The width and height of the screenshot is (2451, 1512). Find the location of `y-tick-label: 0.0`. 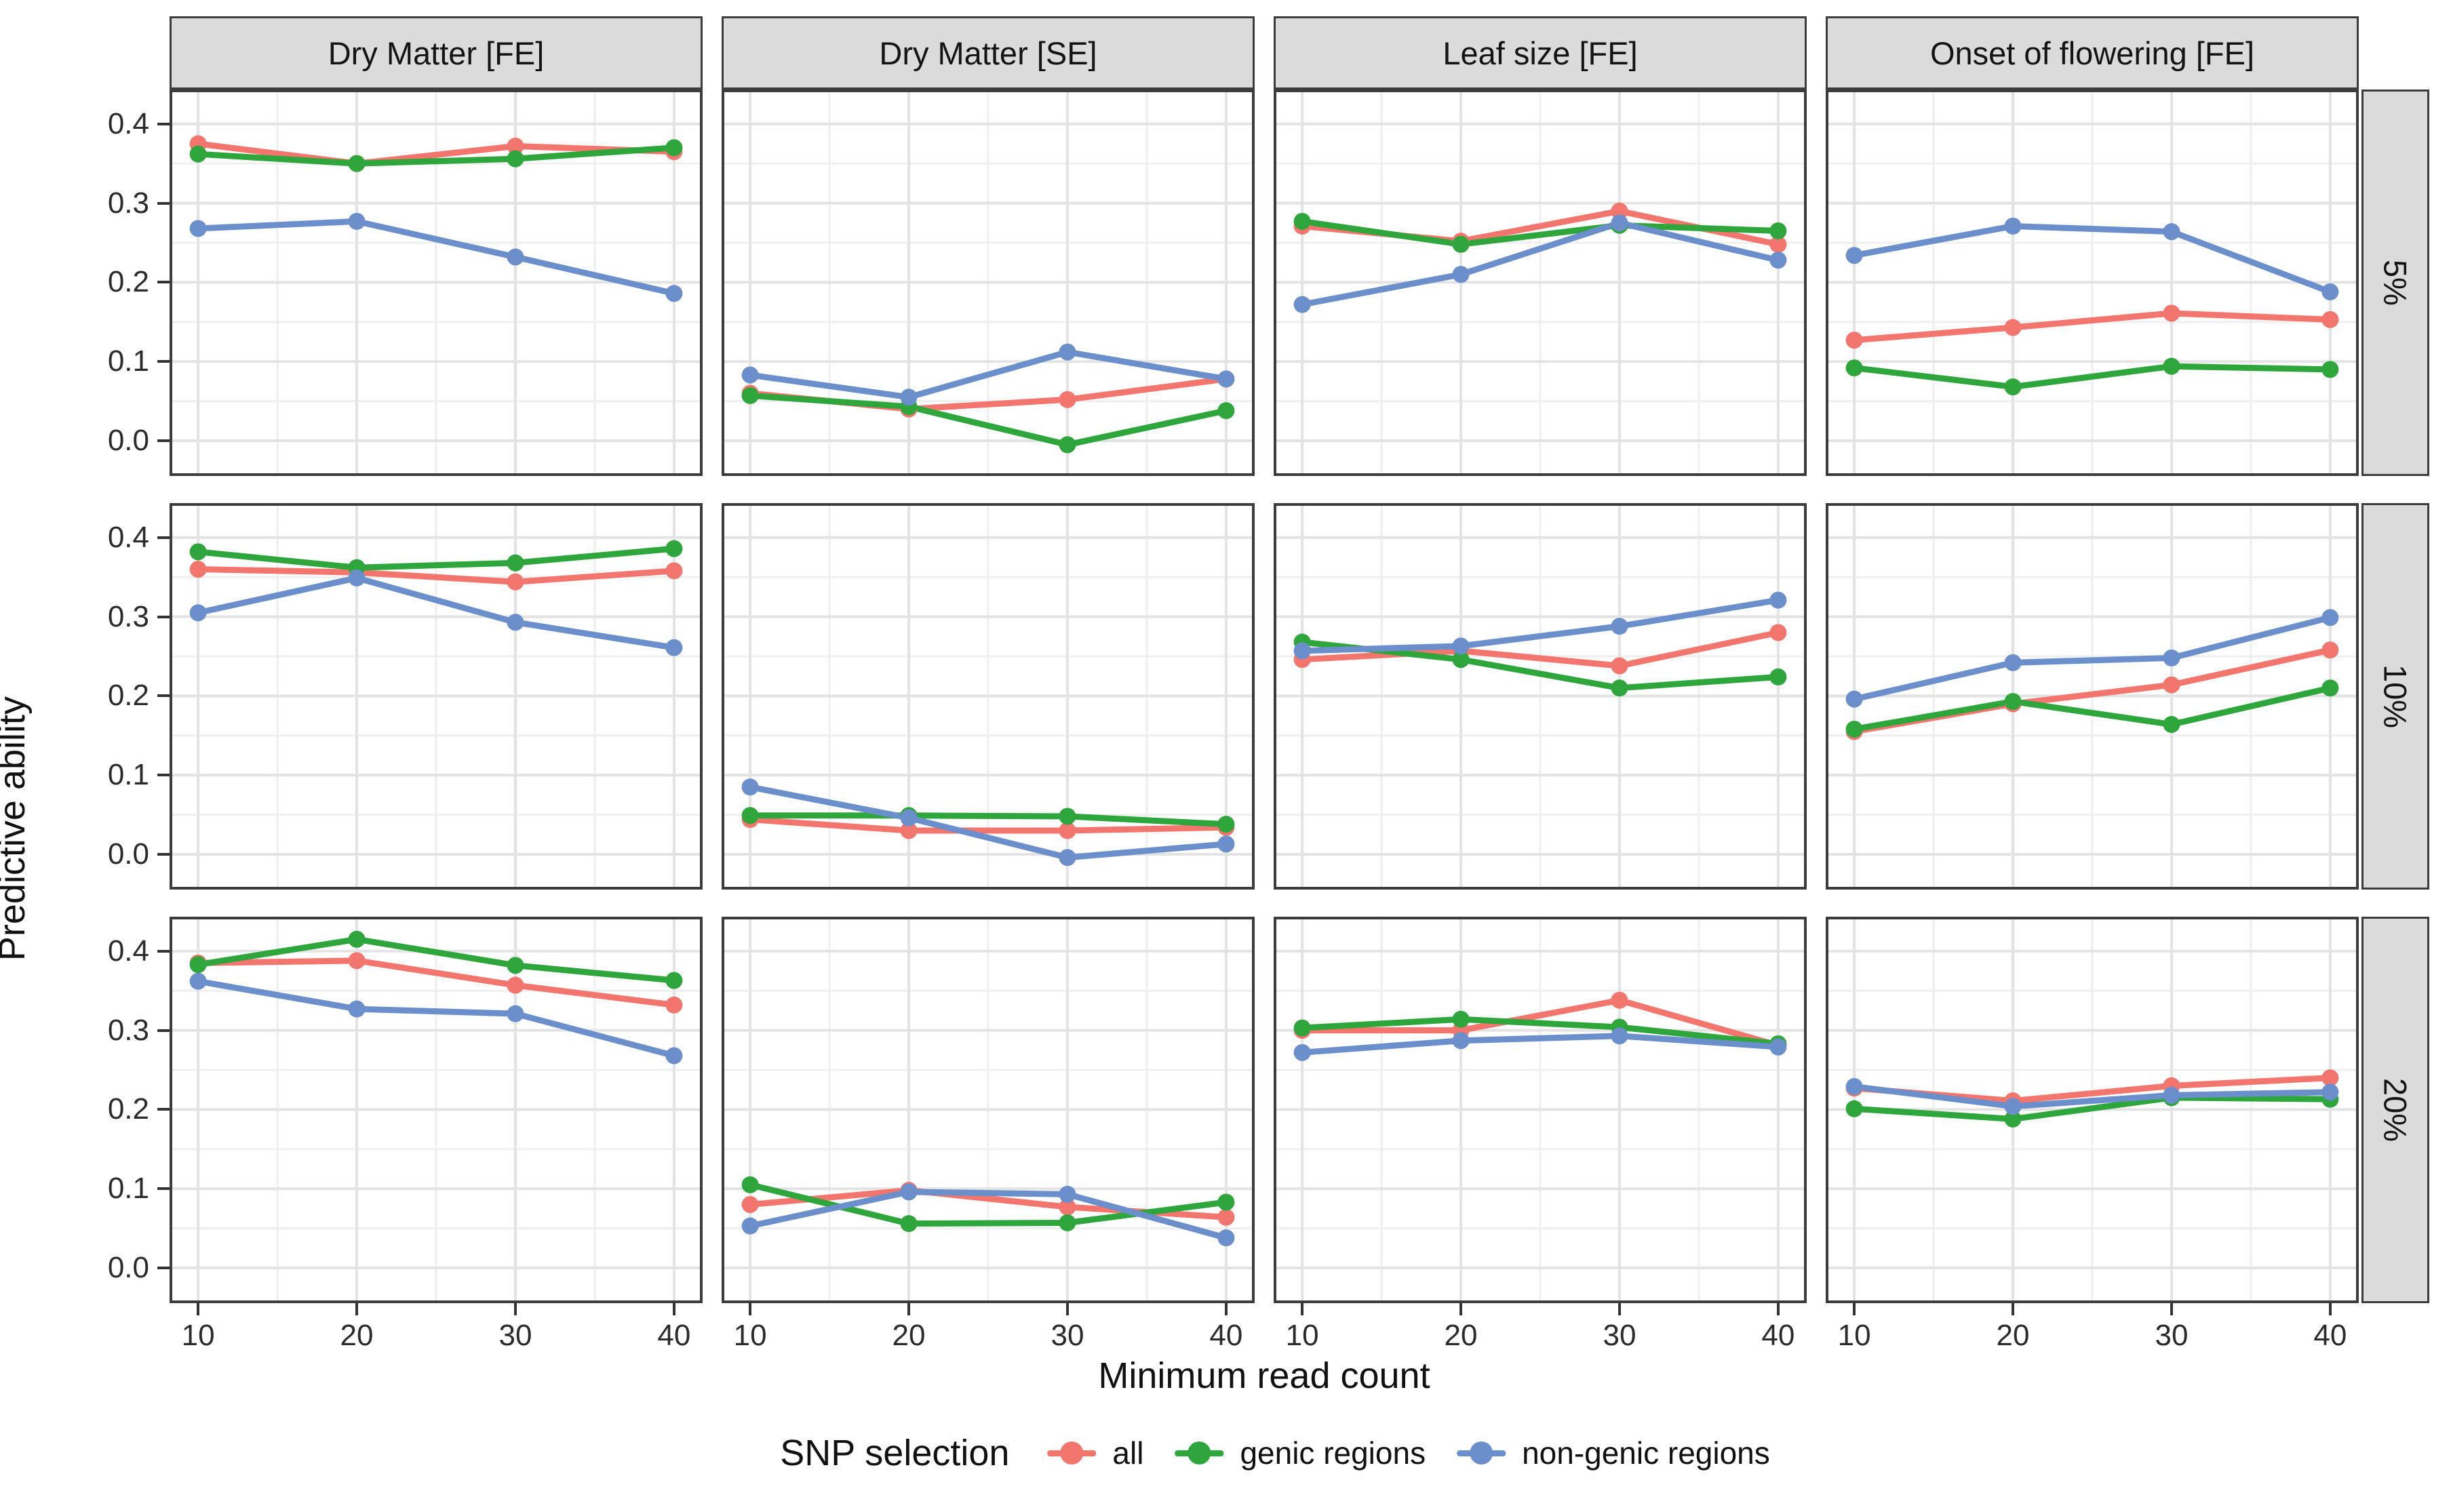

y-tick-label: 0.0 is located at coordinates (128, 1268).